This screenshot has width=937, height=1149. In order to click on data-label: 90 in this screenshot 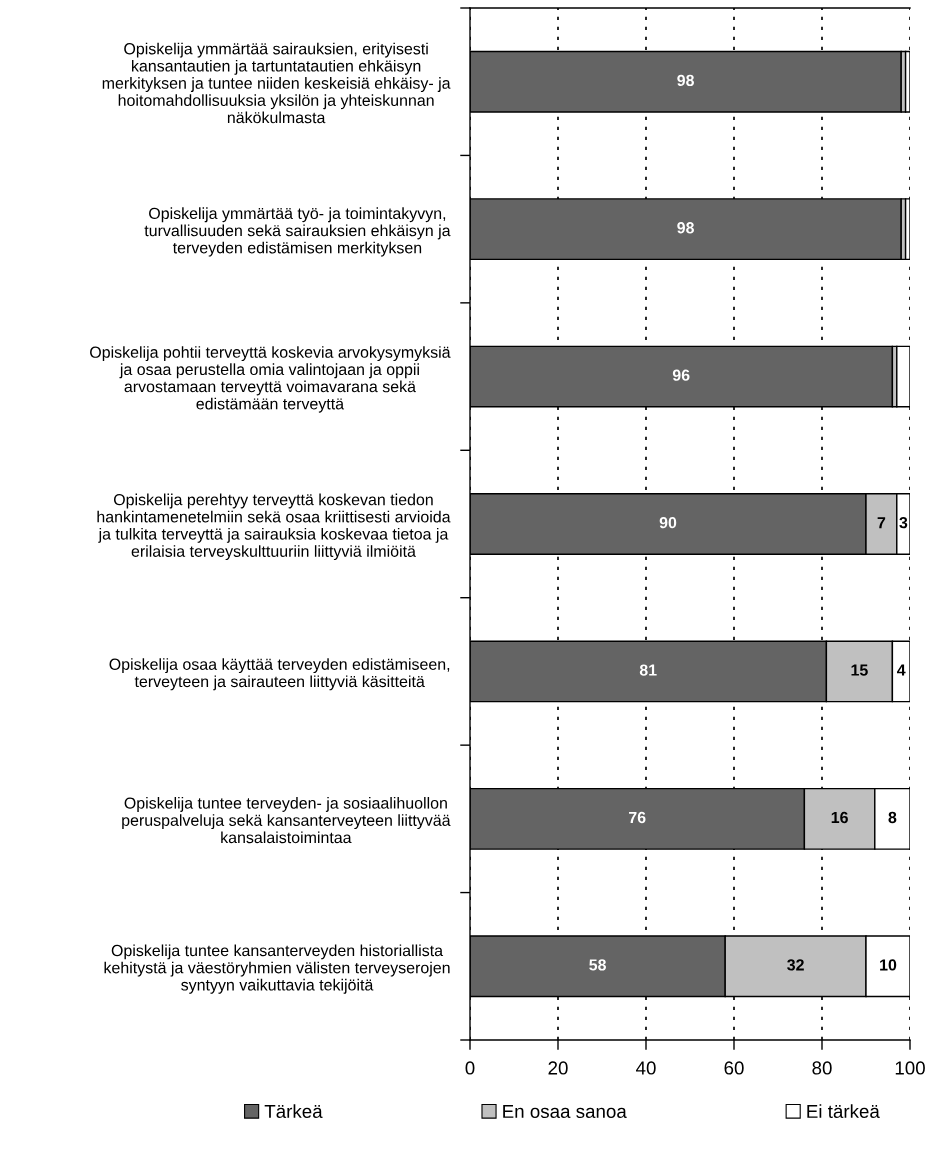, I will do `click(668, 522)`.